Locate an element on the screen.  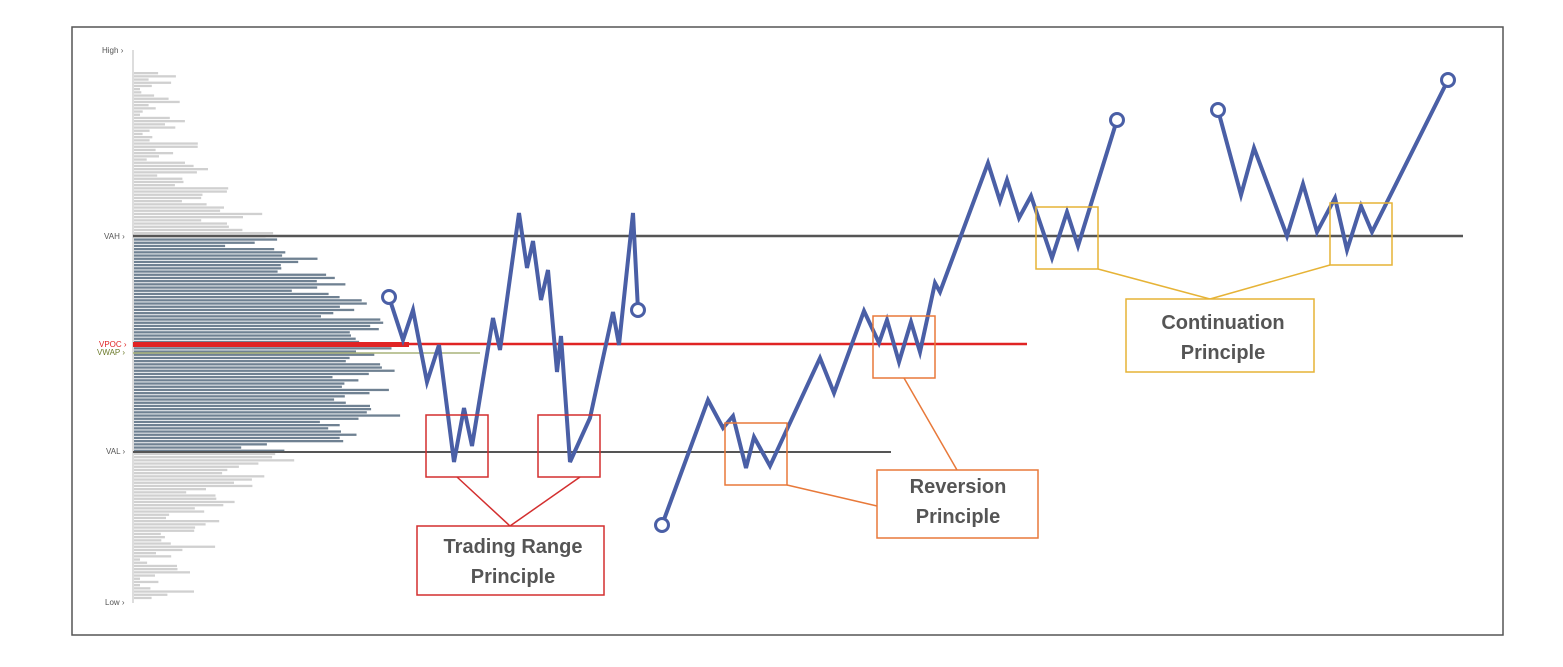
val-label: VAL › is located at coordinates (115, 451).